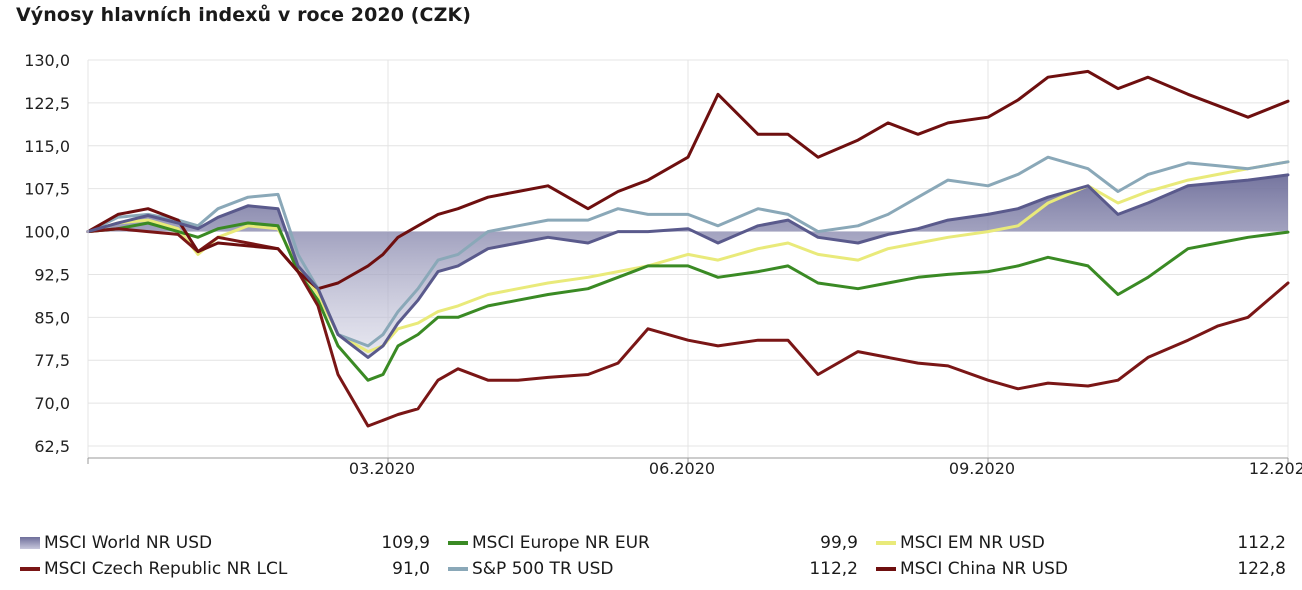 Image resolution: width=1302 pixels, height=590 pixels. I want to click on y-tick-label: 62,5, so click(52, 446).